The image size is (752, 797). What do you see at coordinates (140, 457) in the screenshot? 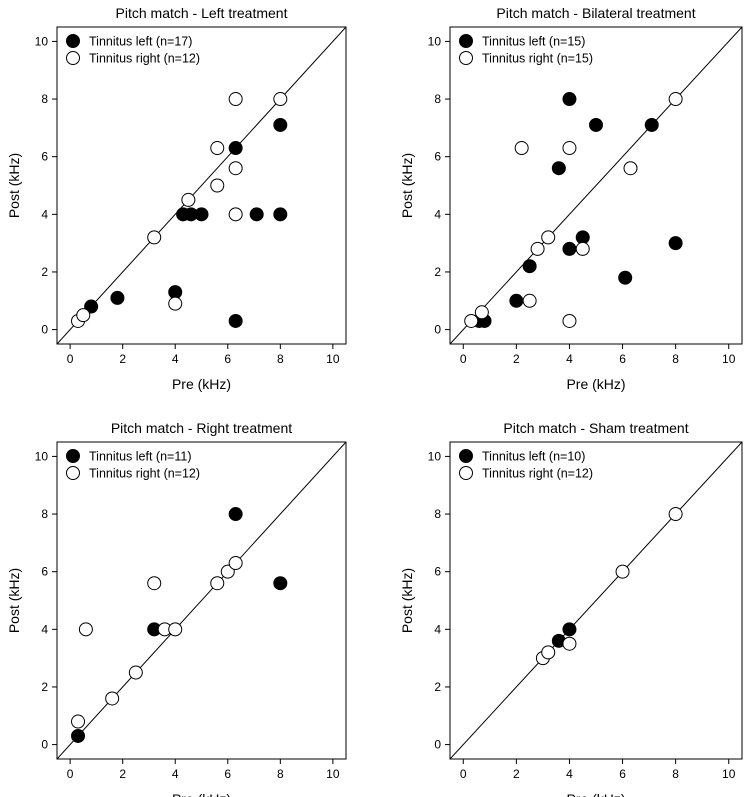
I see `legend-label: Tinnitus left (n=11)` at bounding box center [140, 457].